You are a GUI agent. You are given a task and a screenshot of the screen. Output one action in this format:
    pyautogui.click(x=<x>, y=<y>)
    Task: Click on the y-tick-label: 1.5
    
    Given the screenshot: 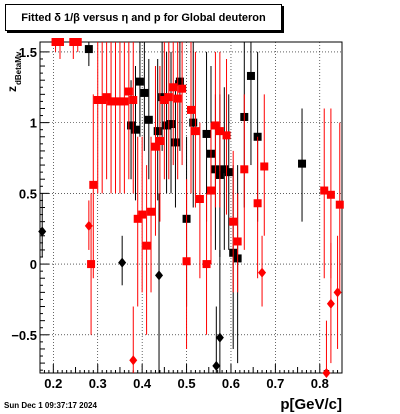 What is the action you would take?
    pyautogui.click(x=28, y=52)
    